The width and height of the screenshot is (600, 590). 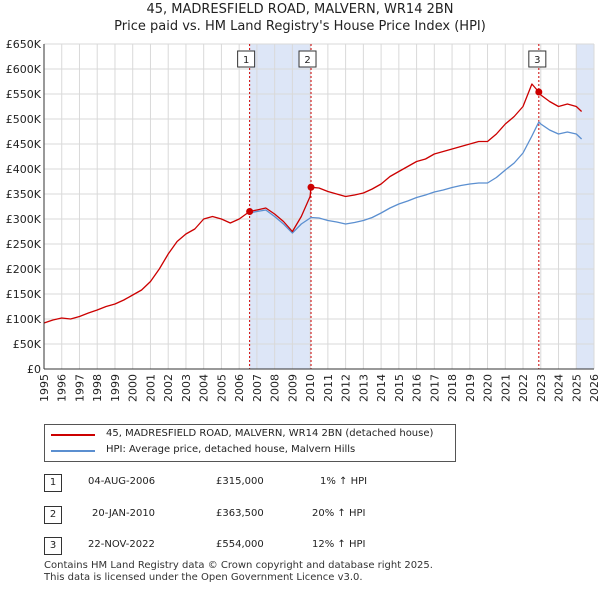 I want to click on x-tick-label: 2014, so click(x=381, y=388).